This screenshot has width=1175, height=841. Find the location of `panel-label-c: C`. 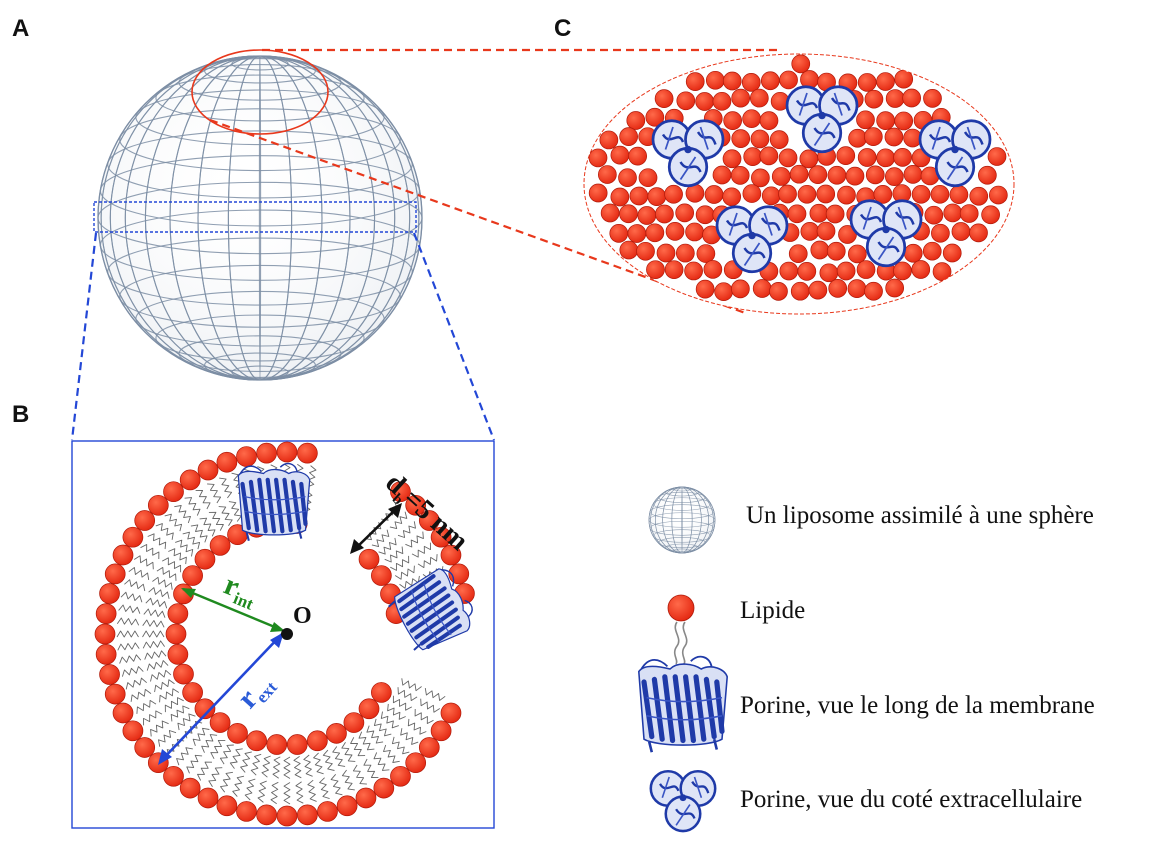

panel-label-c: C is located at coordinates (562, 28).